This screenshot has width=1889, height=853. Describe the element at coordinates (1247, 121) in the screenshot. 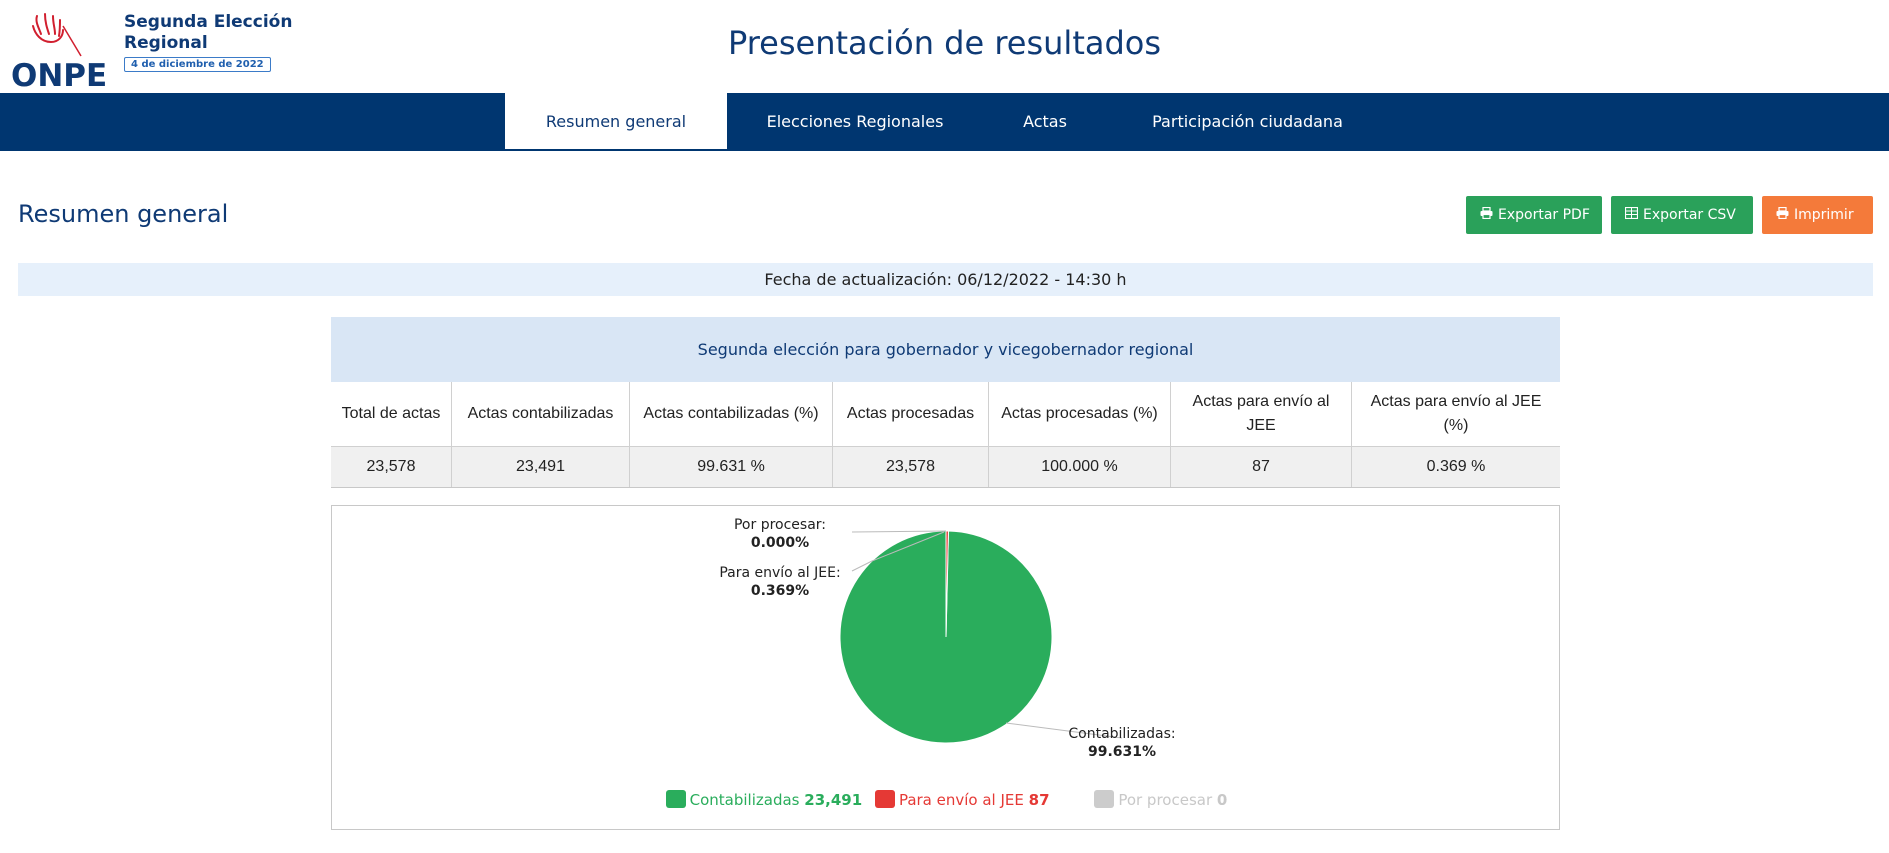

I see `tab-participacion-ciudadana: Participación ciudadana` at that location.